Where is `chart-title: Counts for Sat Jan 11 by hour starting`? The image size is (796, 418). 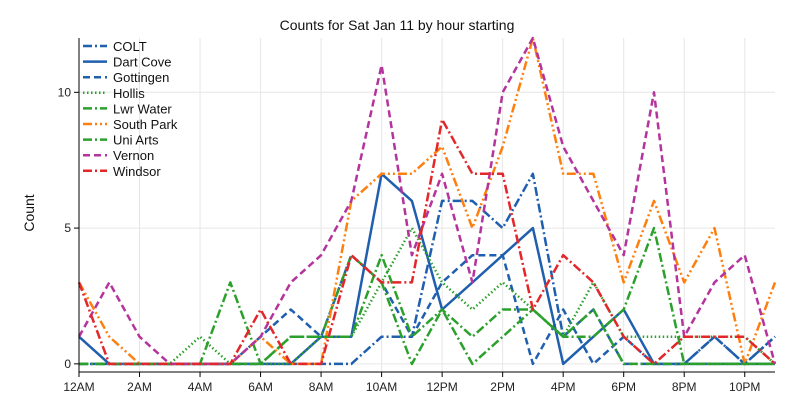
chart-title: Counts for Sat Jan 11 by hour starting is located at coordinates (397, 25).